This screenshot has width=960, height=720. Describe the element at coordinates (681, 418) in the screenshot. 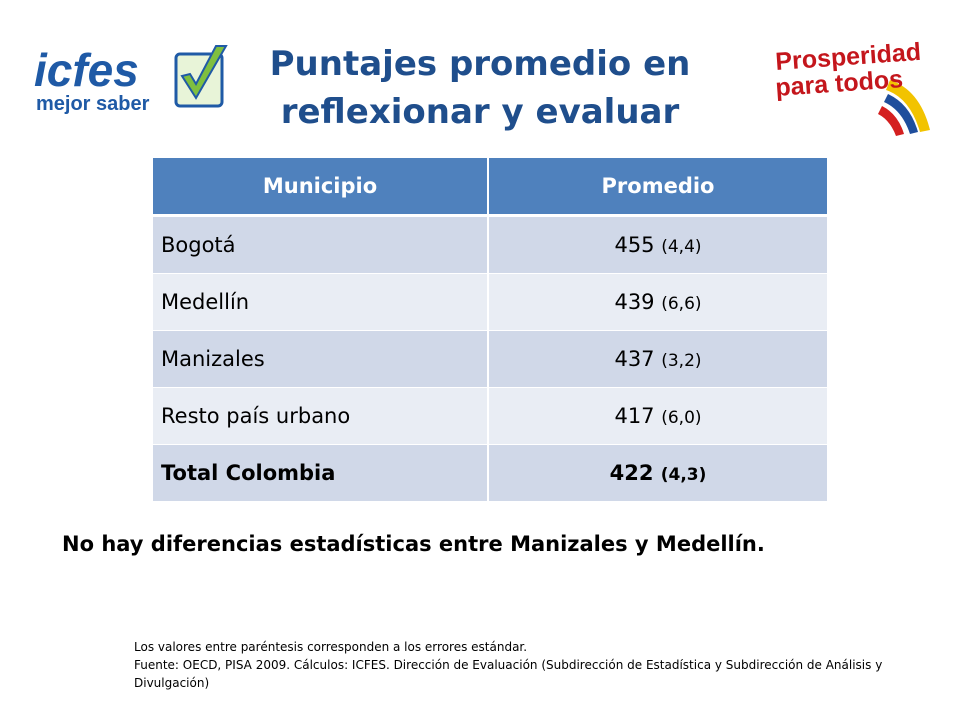

I see `standard-error: (6,0)` at that location.